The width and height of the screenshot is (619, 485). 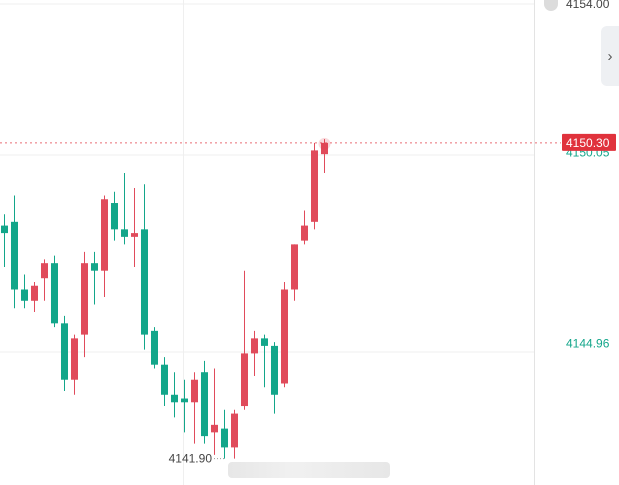 I want to click on last-candle-glow, so click(x=324, y=143).